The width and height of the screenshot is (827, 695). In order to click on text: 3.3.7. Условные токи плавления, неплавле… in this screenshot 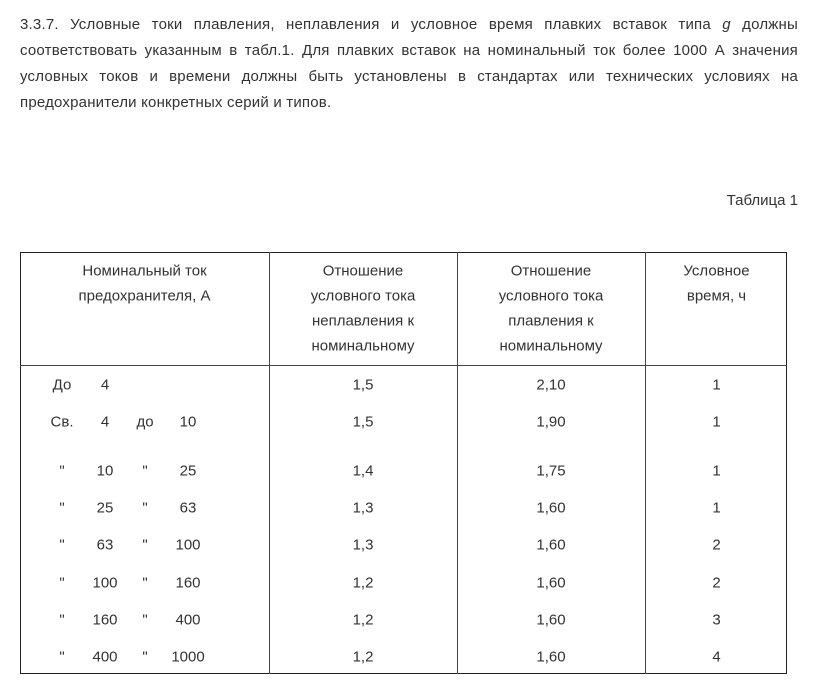, I will do `click(365, 24)`.